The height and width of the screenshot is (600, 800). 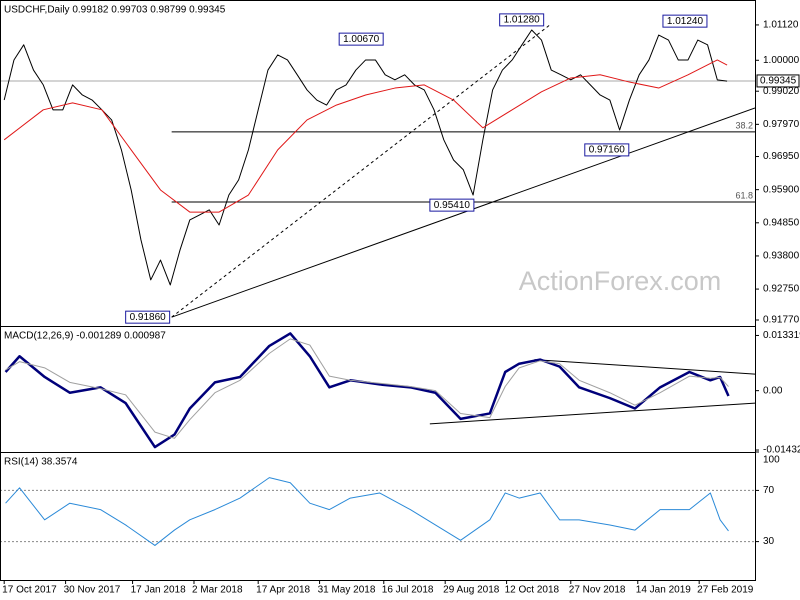 I want to click on x-tick-label: 27 Feb 2019, so click(x=725, y=590).